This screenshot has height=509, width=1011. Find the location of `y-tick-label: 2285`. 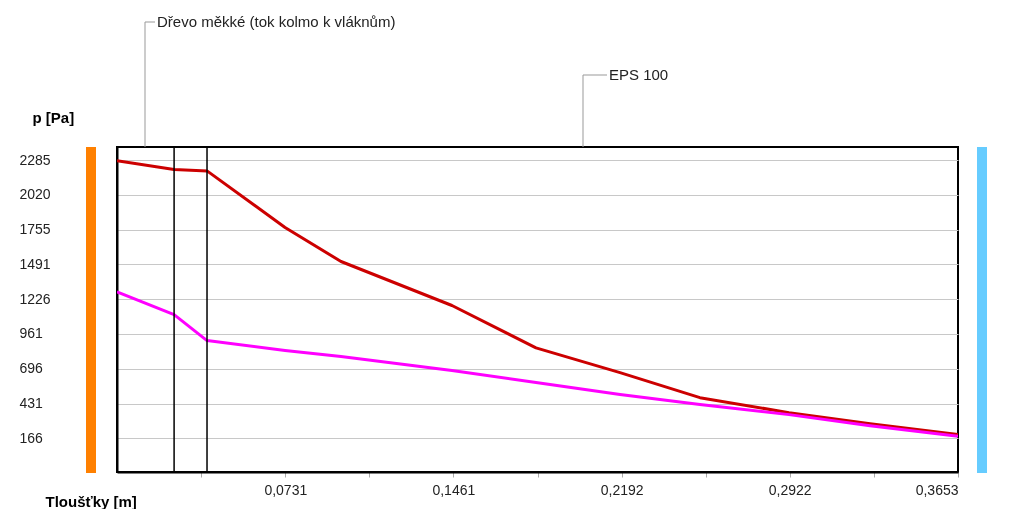

y-tick-label: 2285 is located at coordinates (35, 159).